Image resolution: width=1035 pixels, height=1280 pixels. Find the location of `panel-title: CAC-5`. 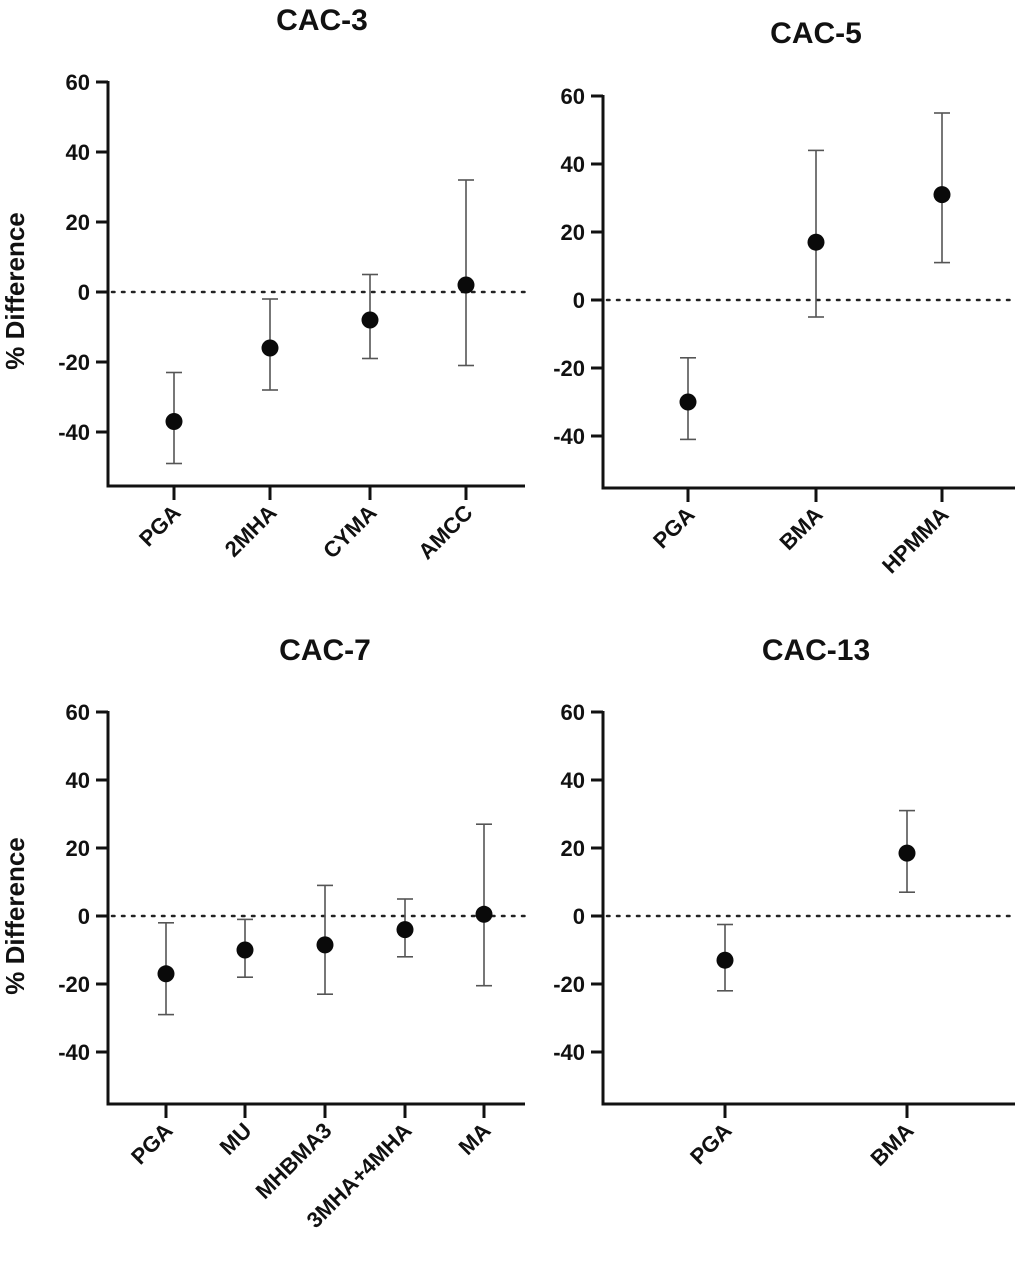

panel-title: CAC-5 is located at coordinates (816, 33).